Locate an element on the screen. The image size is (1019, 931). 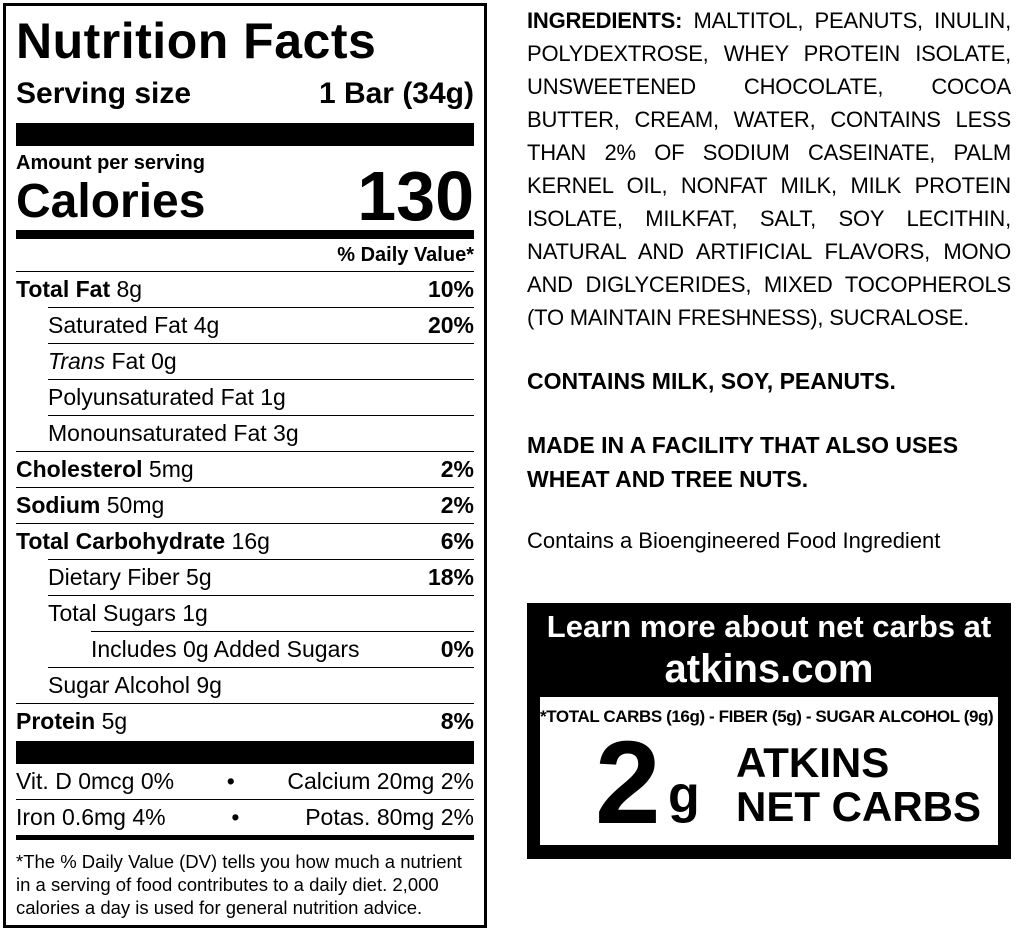
nutrient: Protein 5g is located at coordinates (71, 721).